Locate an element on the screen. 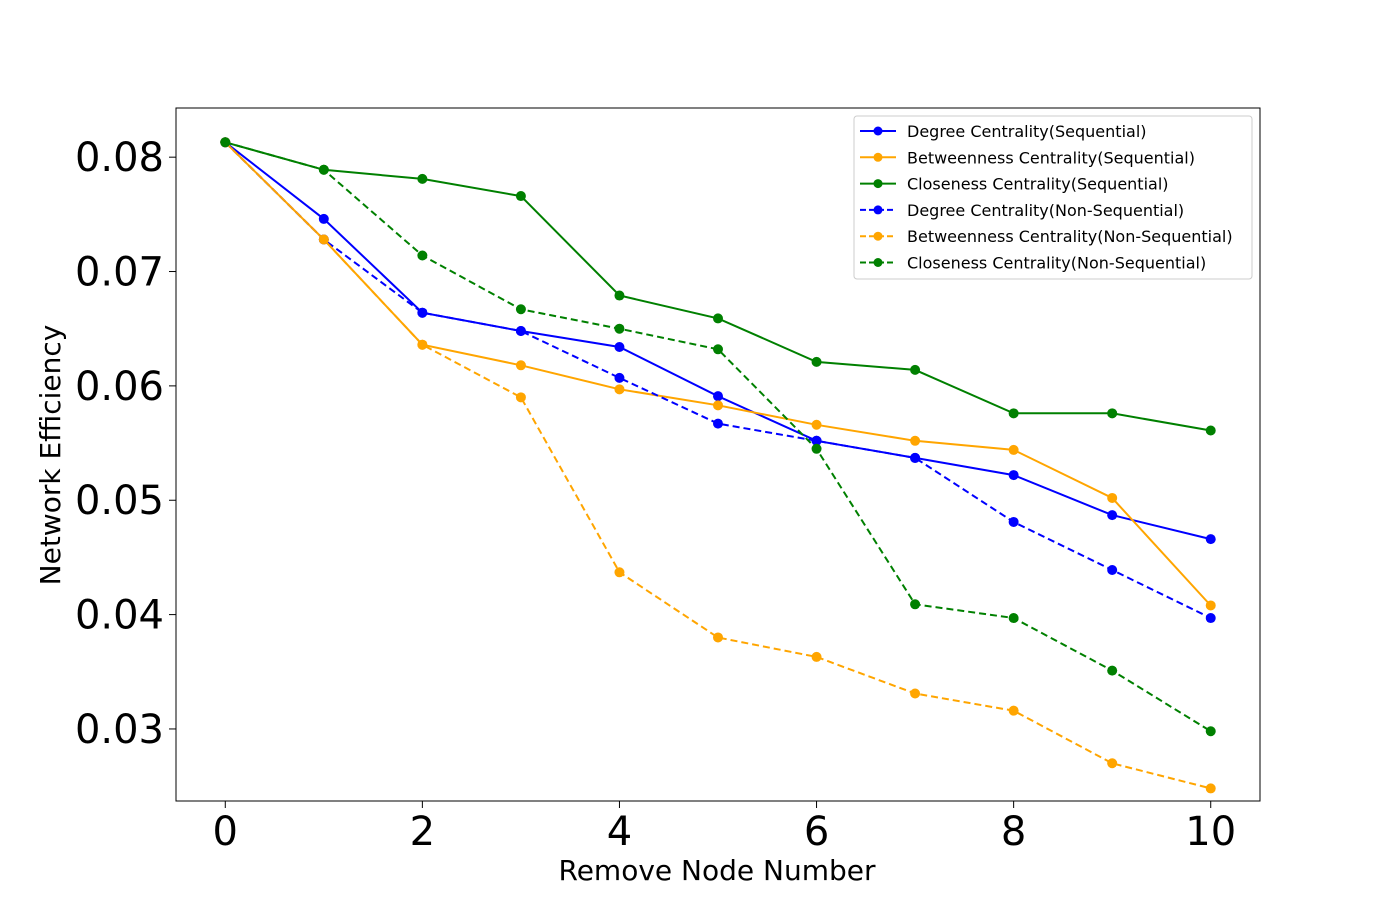  y-tick-label-2: 0.05 is located at coordinates (119, 501).